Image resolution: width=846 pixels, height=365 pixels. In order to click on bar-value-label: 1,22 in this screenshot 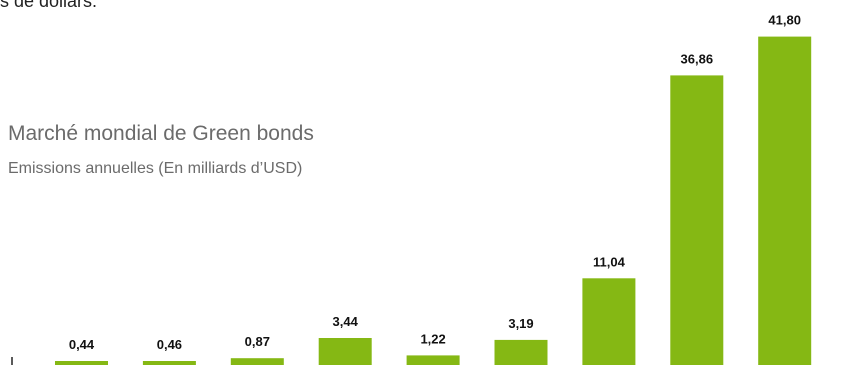, I will do `click(432, 338)`.